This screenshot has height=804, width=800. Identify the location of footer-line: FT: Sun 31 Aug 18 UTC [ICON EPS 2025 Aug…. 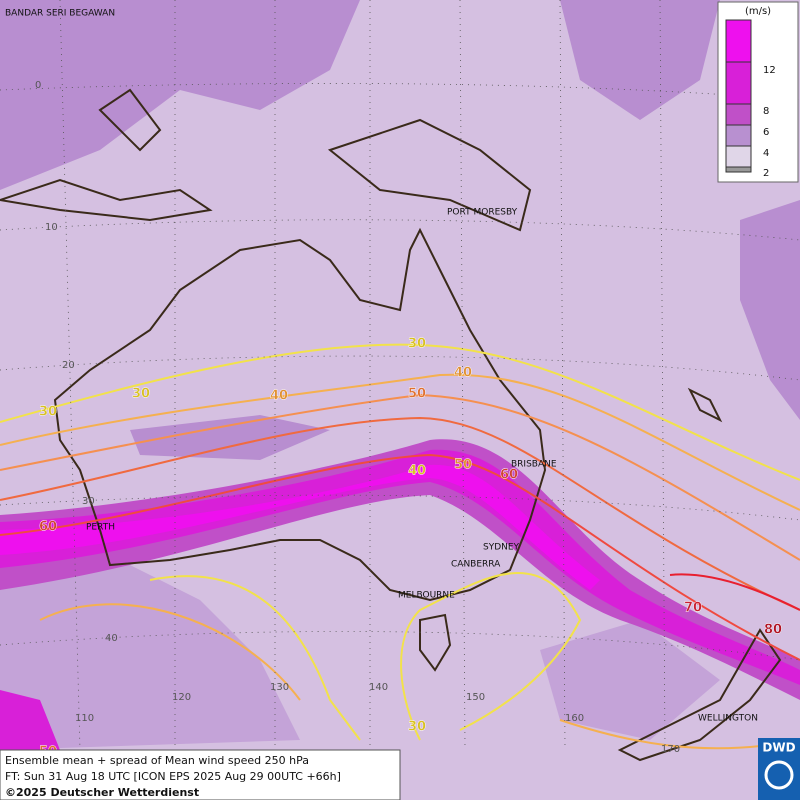
(173, 776).